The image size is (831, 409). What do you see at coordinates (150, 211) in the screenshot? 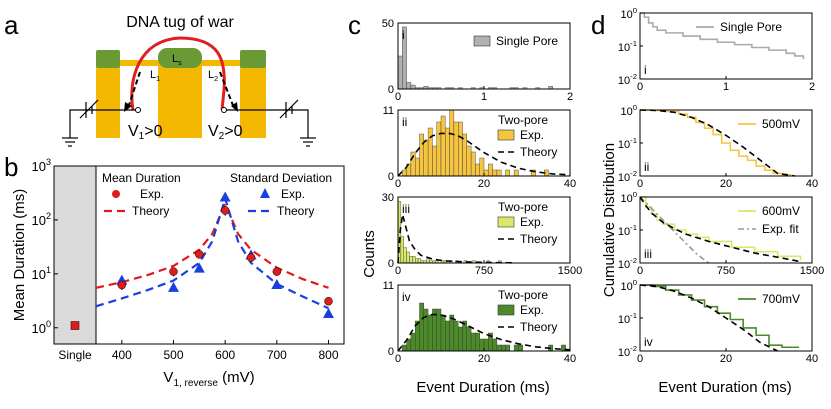
I see `legend-mean-theory: Theory` at bounding box center [150, 211].